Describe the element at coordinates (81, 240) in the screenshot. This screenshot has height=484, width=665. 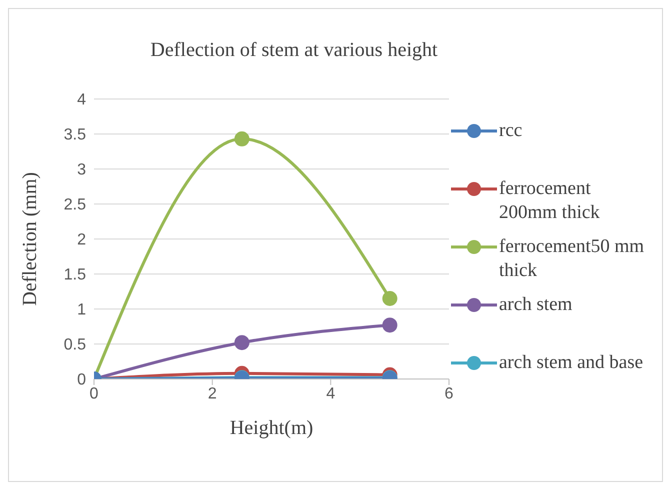
I see `y-tick-label: 2` at that location.